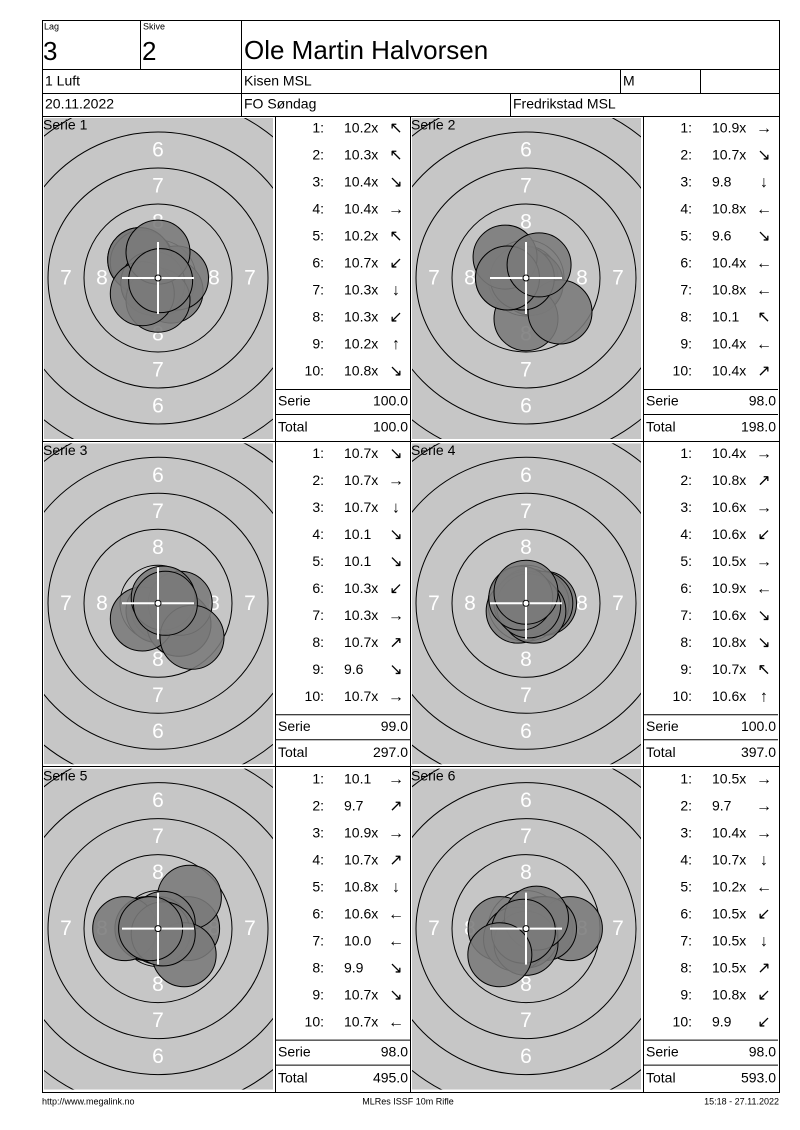 Image resolution: width=800 pixels, height=1130 pixels. What do you see at coordinates (278, 81) in the screenshot?
I see `club: Kisen MSL` at bounding box center [278, 81].